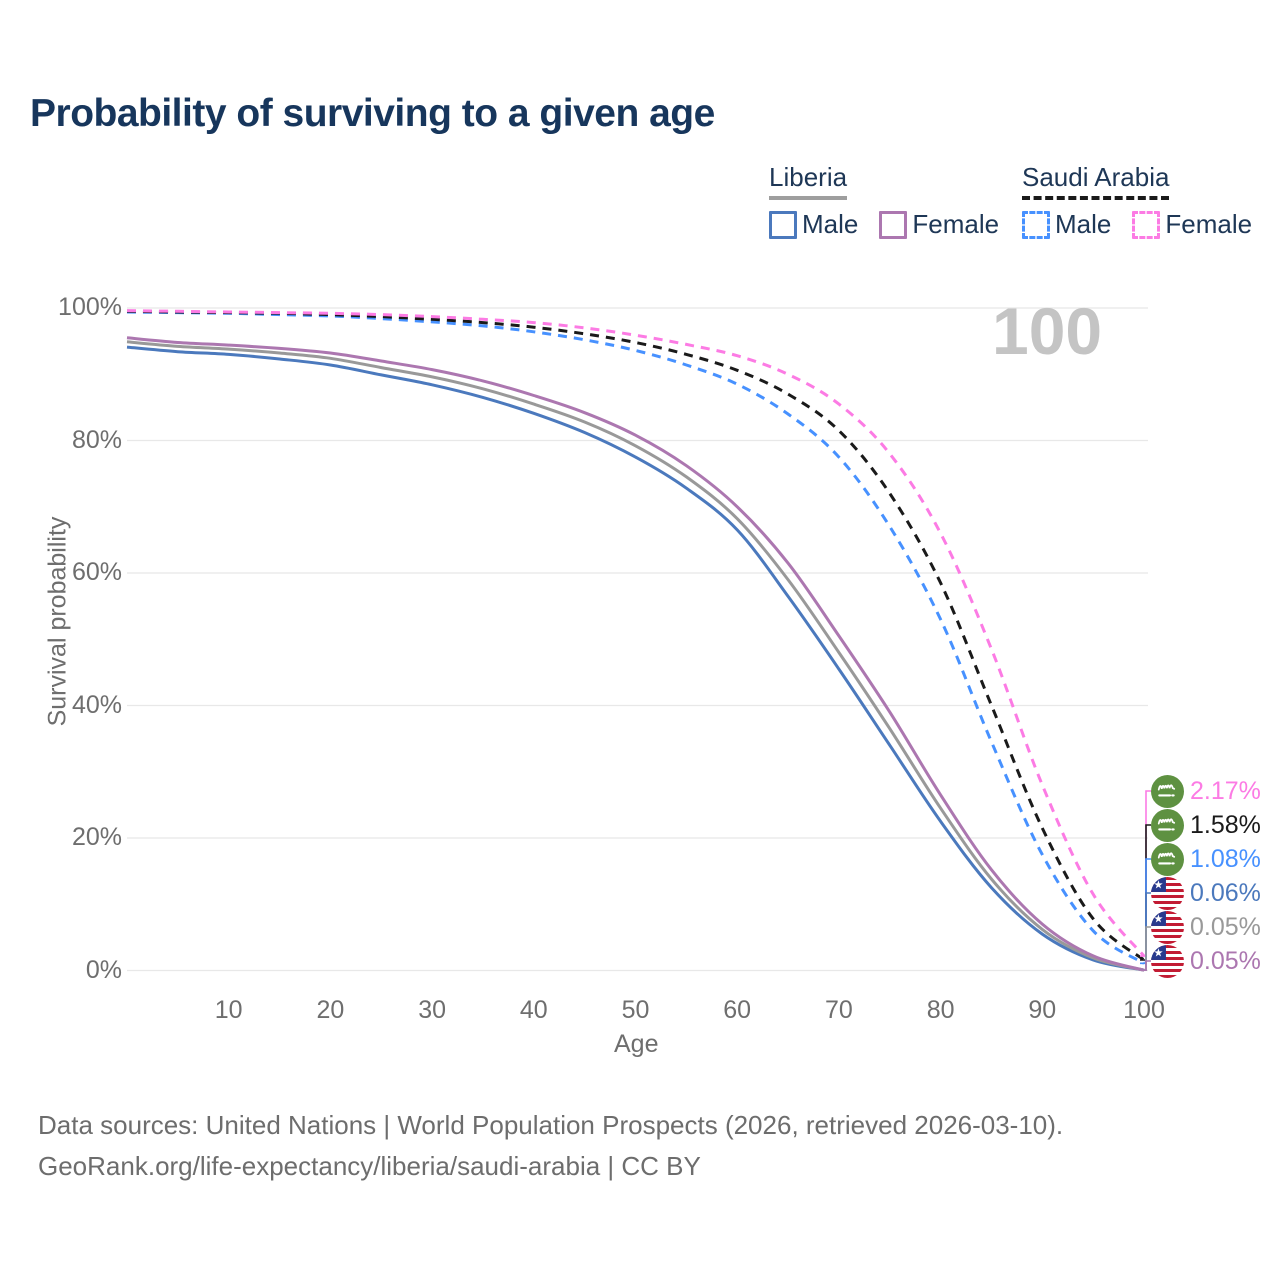 The width and height of the screenshot is (1280, 1280). What do you see at coordinates (90, 307) in the screenshot?
I see `y-tick-100%: 100%` at bounding box center [90, 307].